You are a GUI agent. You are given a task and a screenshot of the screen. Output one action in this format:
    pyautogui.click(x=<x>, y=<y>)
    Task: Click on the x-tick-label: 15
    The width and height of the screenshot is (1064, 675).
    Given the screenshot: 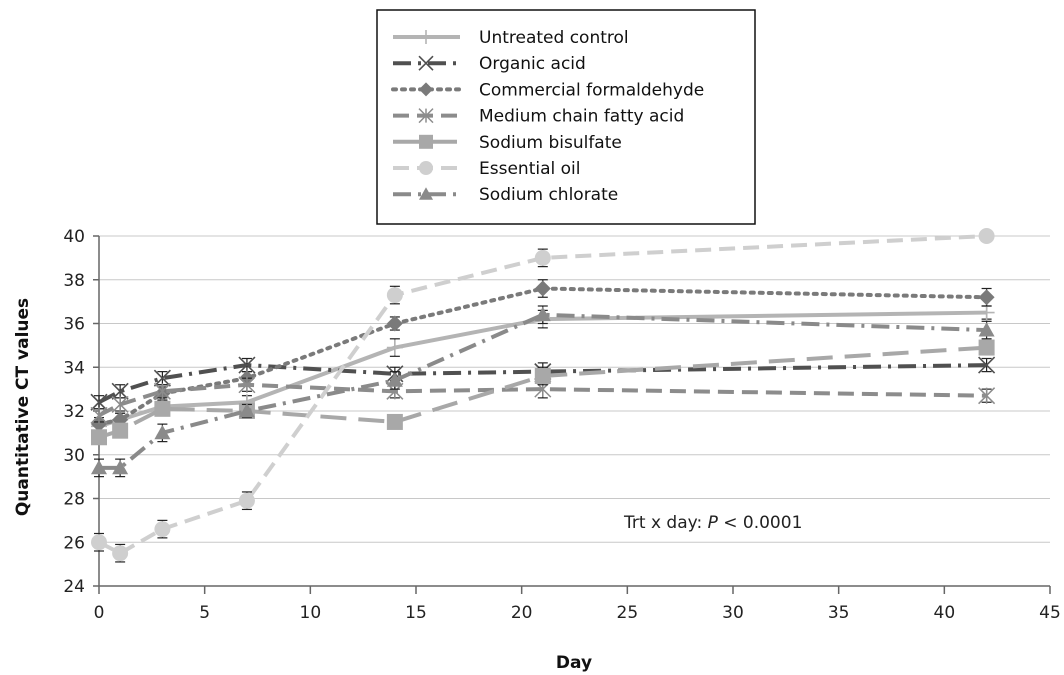 What is the action you would take?
    pyautogui.click(x=416, y=613)
    